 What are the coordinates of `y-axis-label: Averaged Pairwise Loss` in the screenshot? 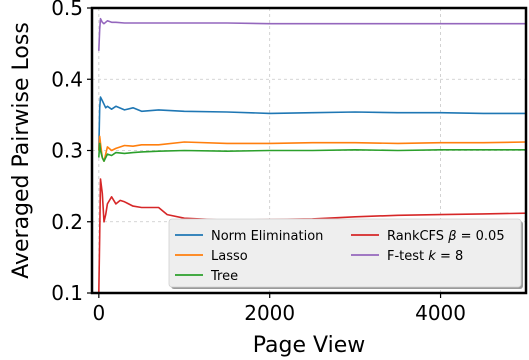 It's located at (21, 150).